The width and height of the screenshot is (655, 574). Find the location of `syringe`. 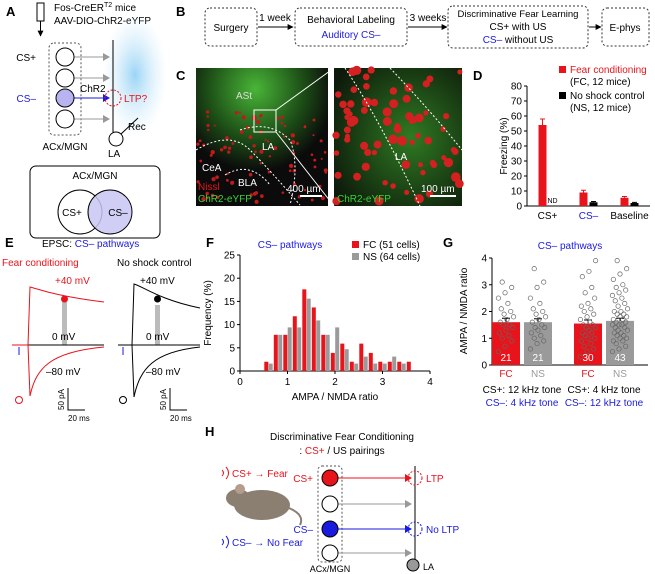

syringe is located at coordinates (40, 12).